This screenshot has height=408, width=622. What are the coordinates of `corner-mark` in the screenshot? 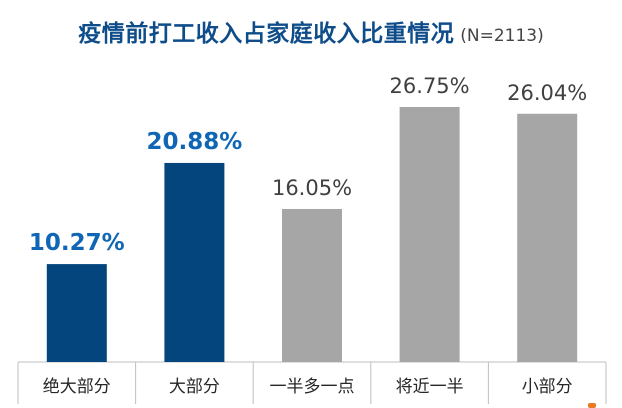 It's located at (592, 405).